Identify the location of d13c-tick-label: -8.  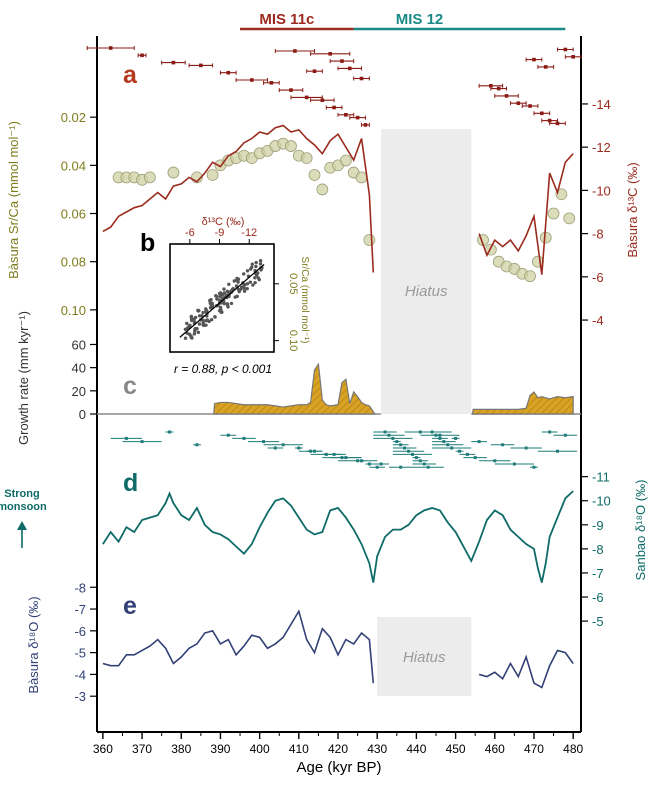
(598, 234).